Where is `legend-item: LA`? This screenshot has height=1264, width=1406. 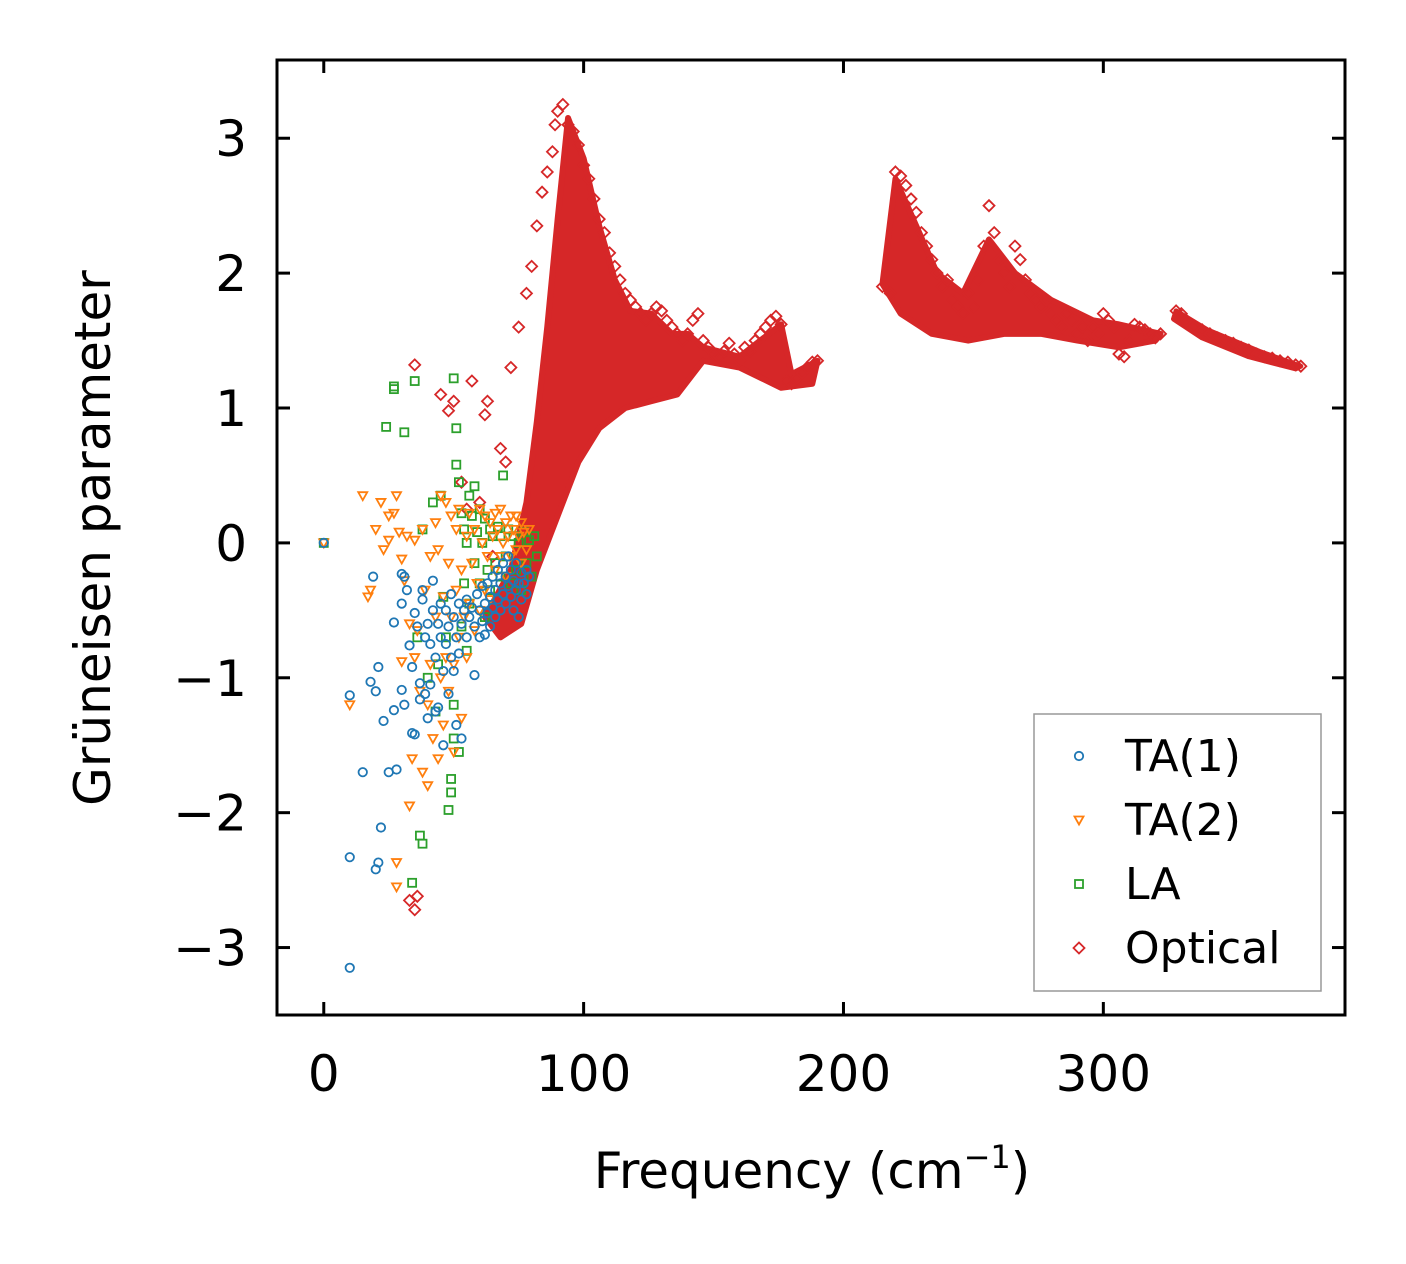 legend-item: LA is located at coordinates (1127, 884).